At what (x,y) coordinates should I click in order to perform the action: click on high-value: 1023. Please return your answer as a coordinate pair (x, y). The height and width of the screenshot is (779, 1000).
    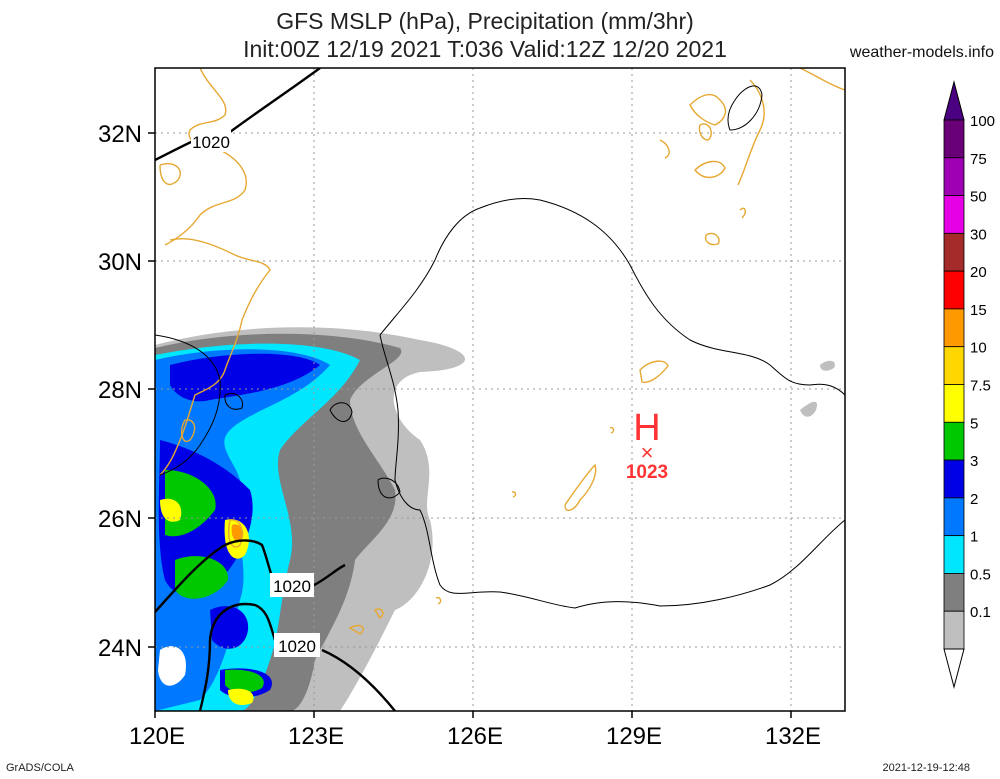
    Looking at the image, I should click on (647, 472).